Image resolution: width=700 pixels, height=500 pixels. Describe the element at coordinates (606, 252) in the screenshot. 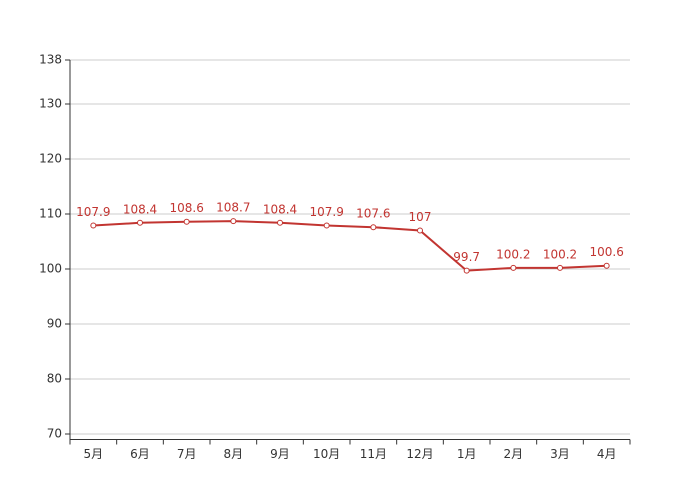

I see `value-label: 100.6` at that location.